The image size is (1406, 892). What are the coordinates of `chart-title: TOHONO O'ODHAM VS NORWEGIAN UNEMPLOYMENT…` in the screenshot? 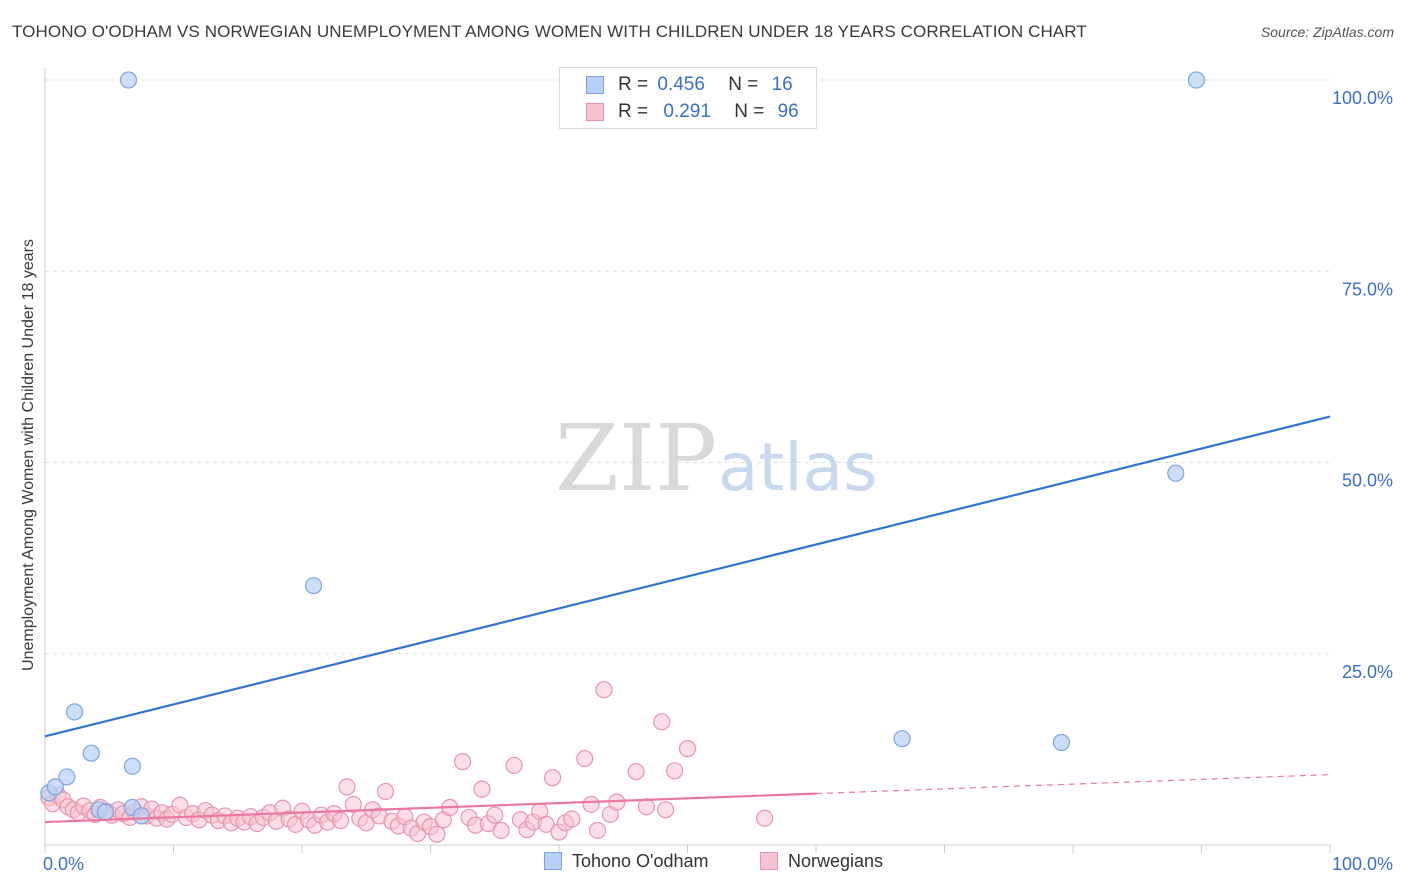 It's located at (549, 31).